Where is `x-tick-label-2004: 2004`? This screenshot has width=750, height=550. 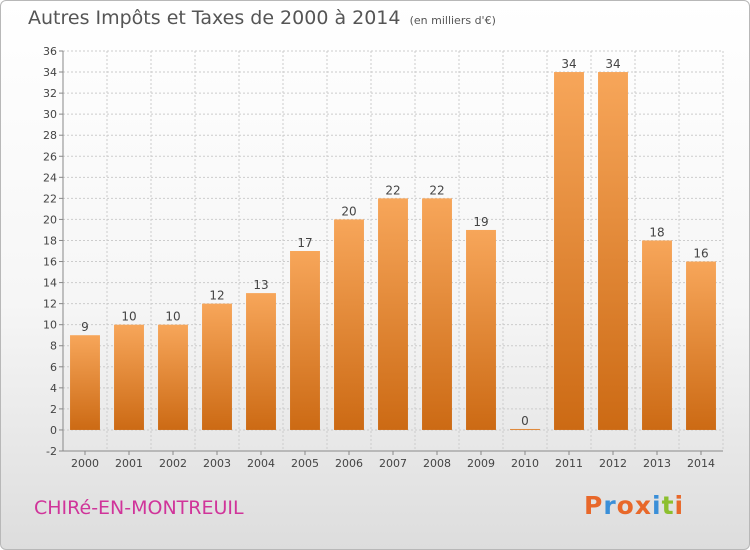
x-tick-label-2004: 2004 is located at coordinates (261, 463).